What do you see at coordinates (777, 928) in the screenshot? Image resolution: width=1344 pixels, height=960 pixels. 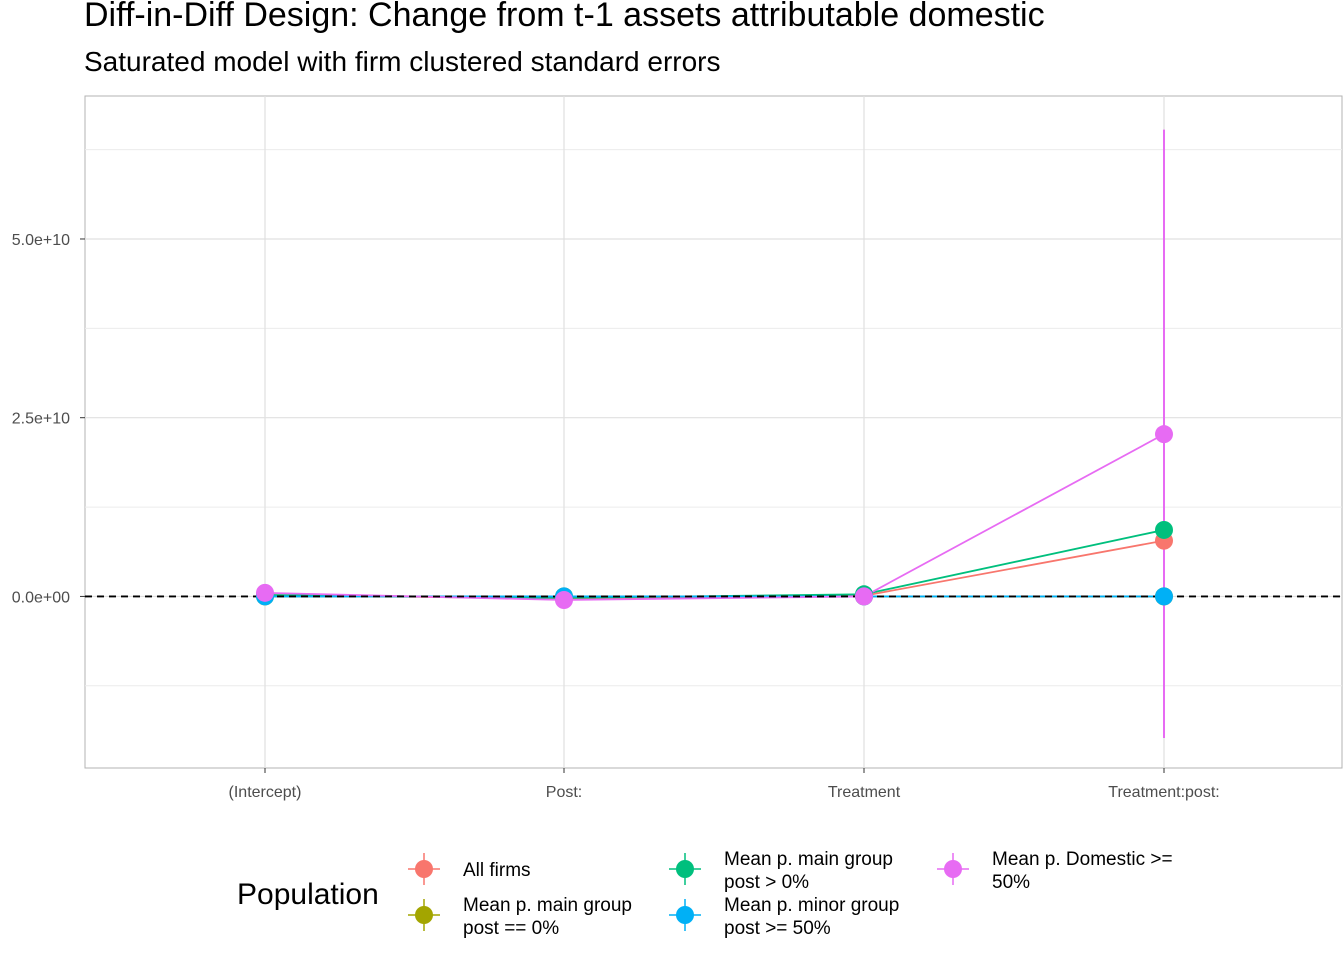 I see `legend-label-line: post >= 50%` at bounding box center [777, 928].